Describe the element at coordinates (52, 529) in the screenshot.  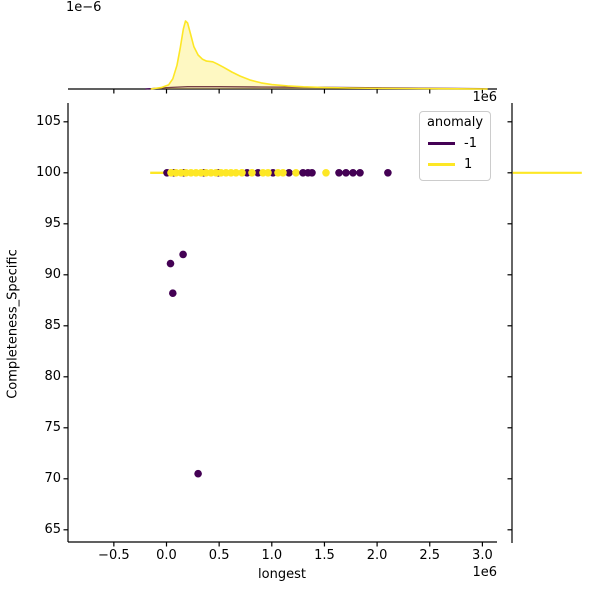
I see `y-tick-label: 65` at that location.